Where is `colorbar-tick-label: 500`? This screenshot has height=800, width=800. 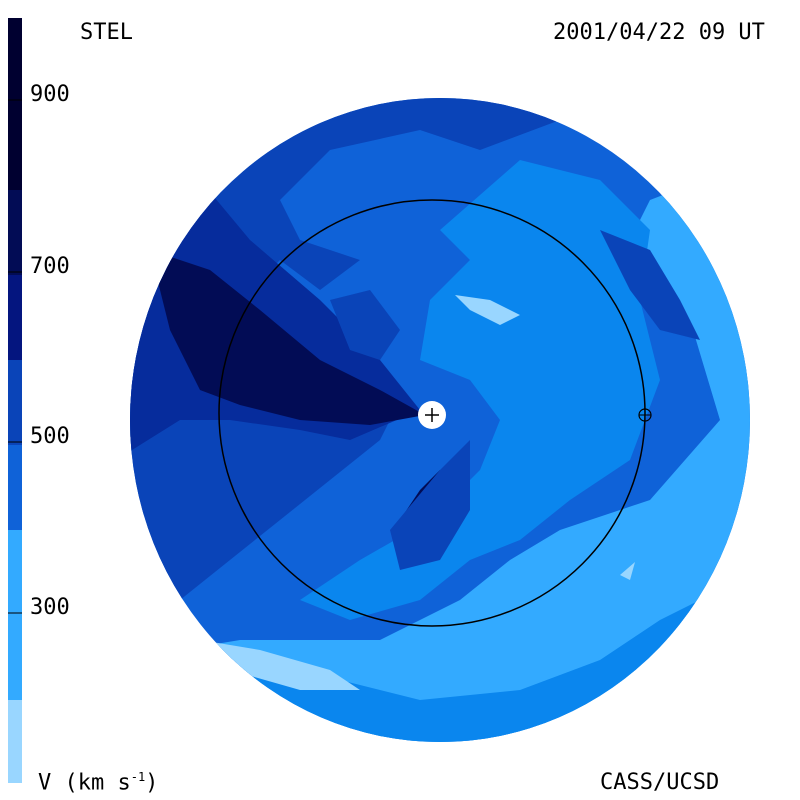
colorbar-tick-label: 500 is located at coordinates (50, 436).